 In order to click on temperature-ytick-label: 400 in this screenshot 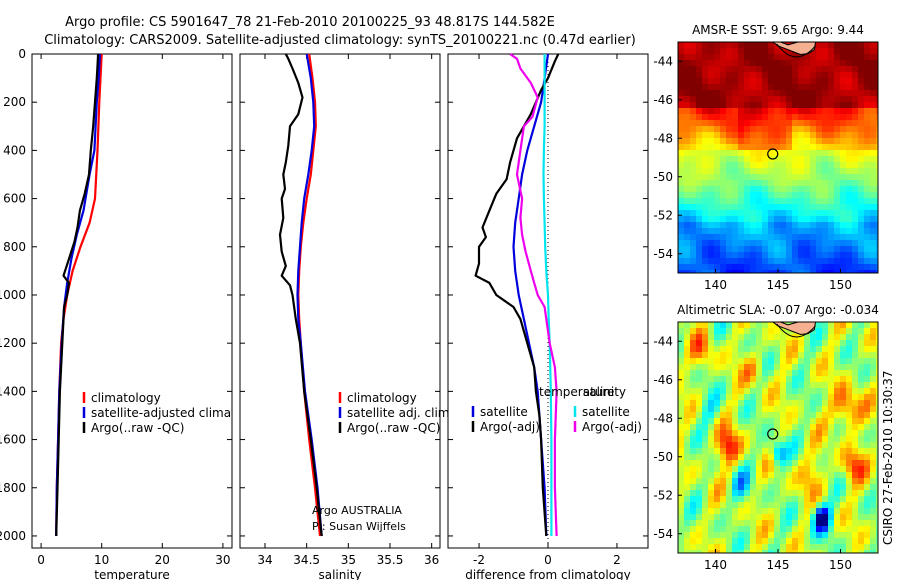, I will do `click(14, 150)`.